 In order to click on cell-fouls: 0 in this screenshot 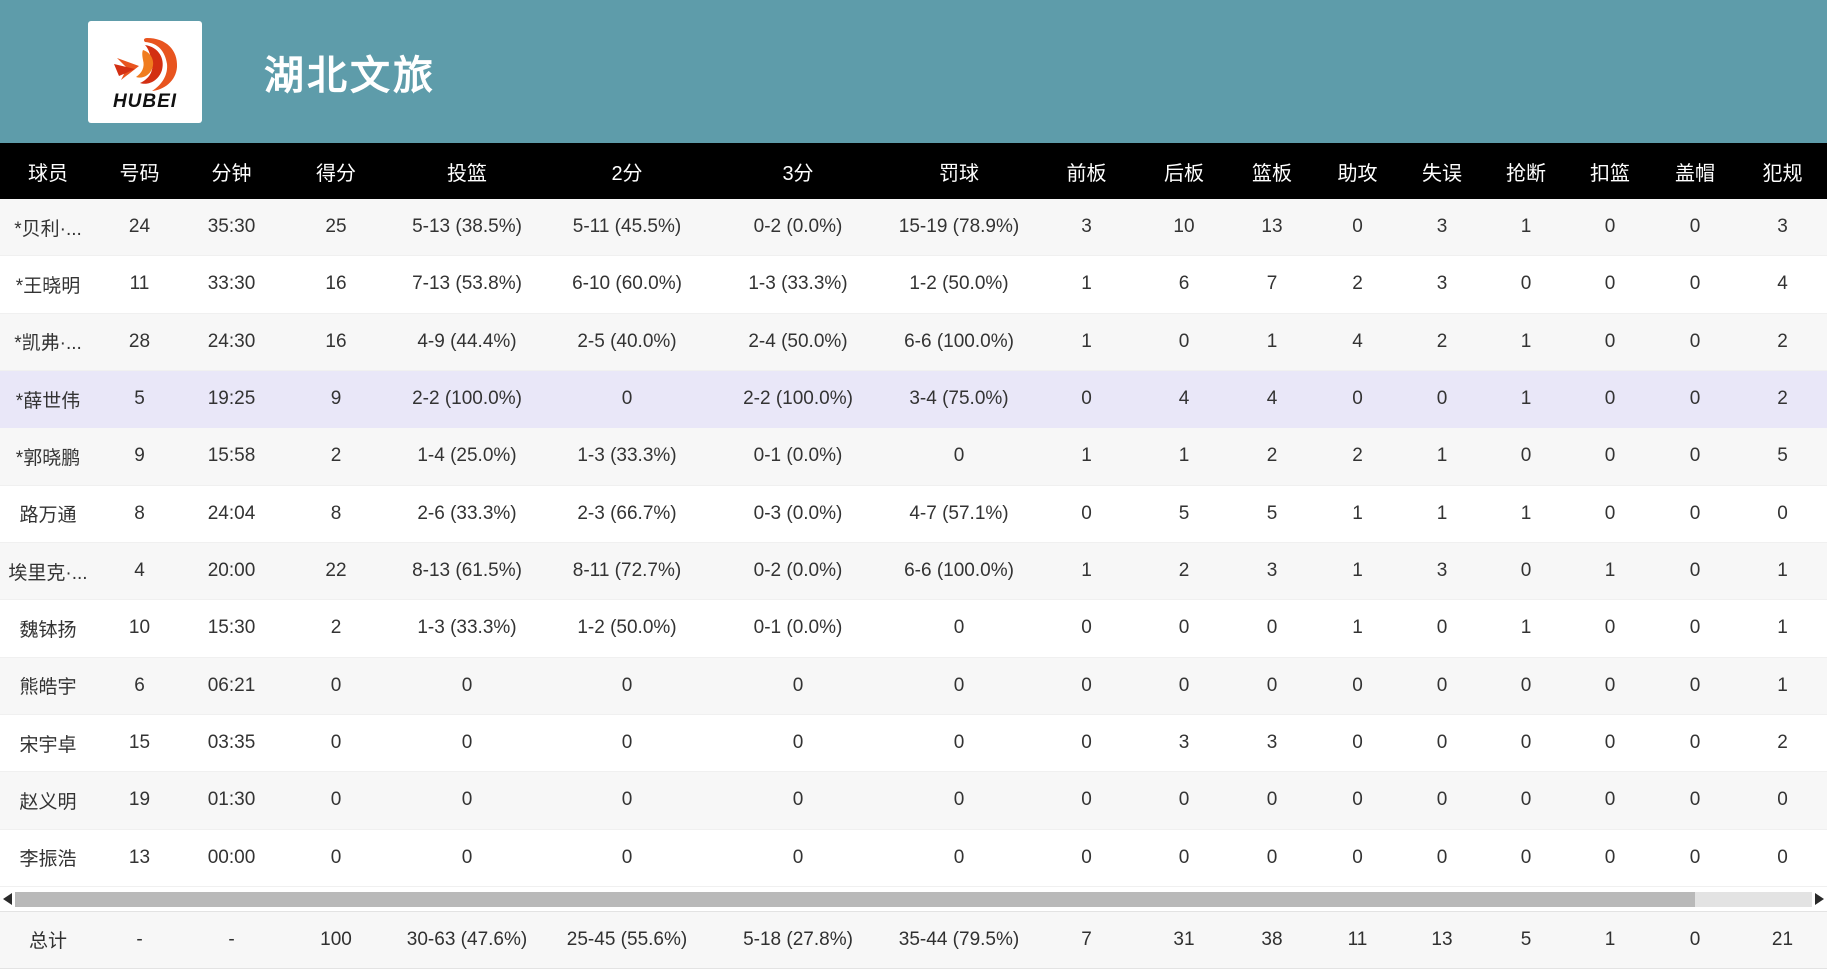, I will do `click(1782, 800)`.